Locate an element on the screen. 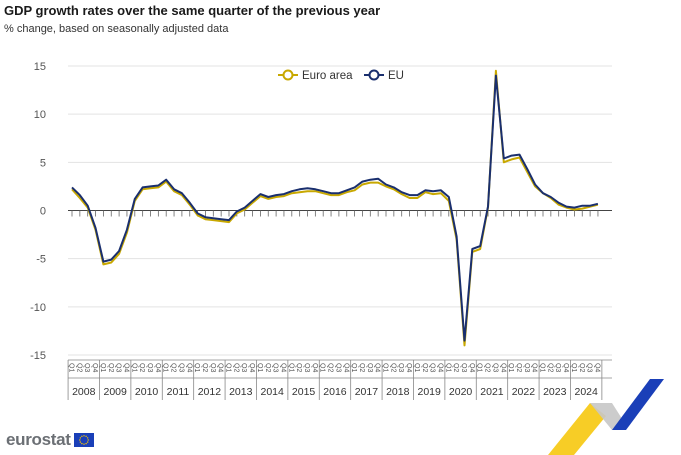 The height and width of the screenshot is (455, 681). x-year-label: 2020 is located at coordinates (461, 392).